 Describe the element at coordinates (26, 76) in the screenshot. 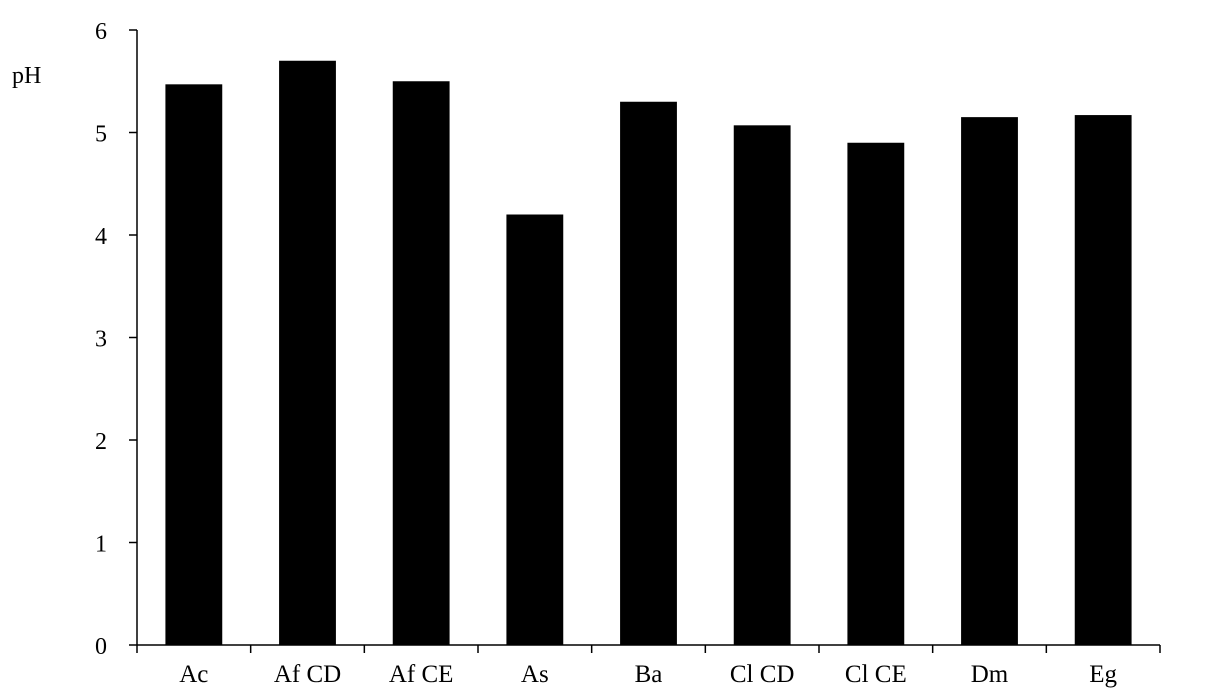

I see `y-axis-title: pH` at that location.